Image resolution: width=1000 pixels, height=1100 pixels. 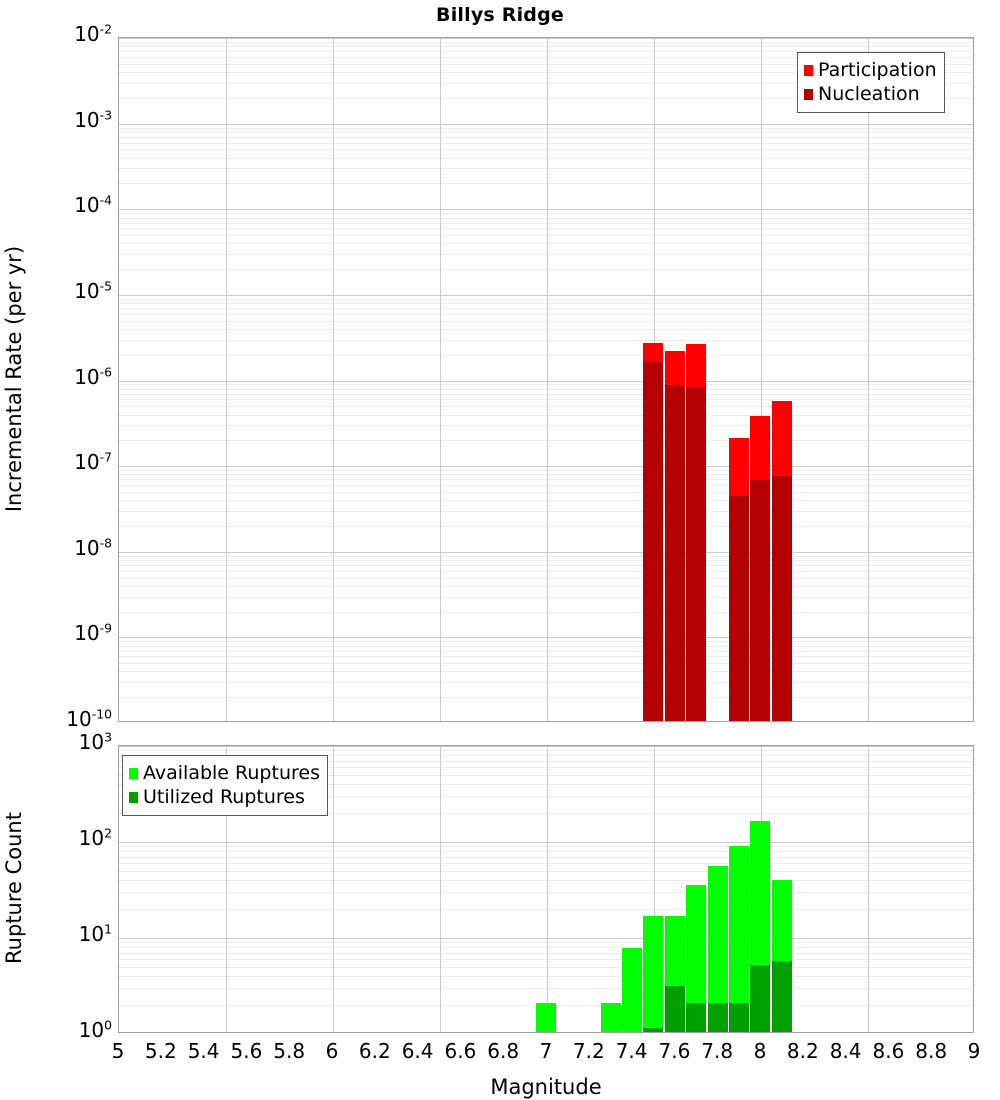 I want to click on x-axis-tick-label: 5, so click(x=118, y=1051).